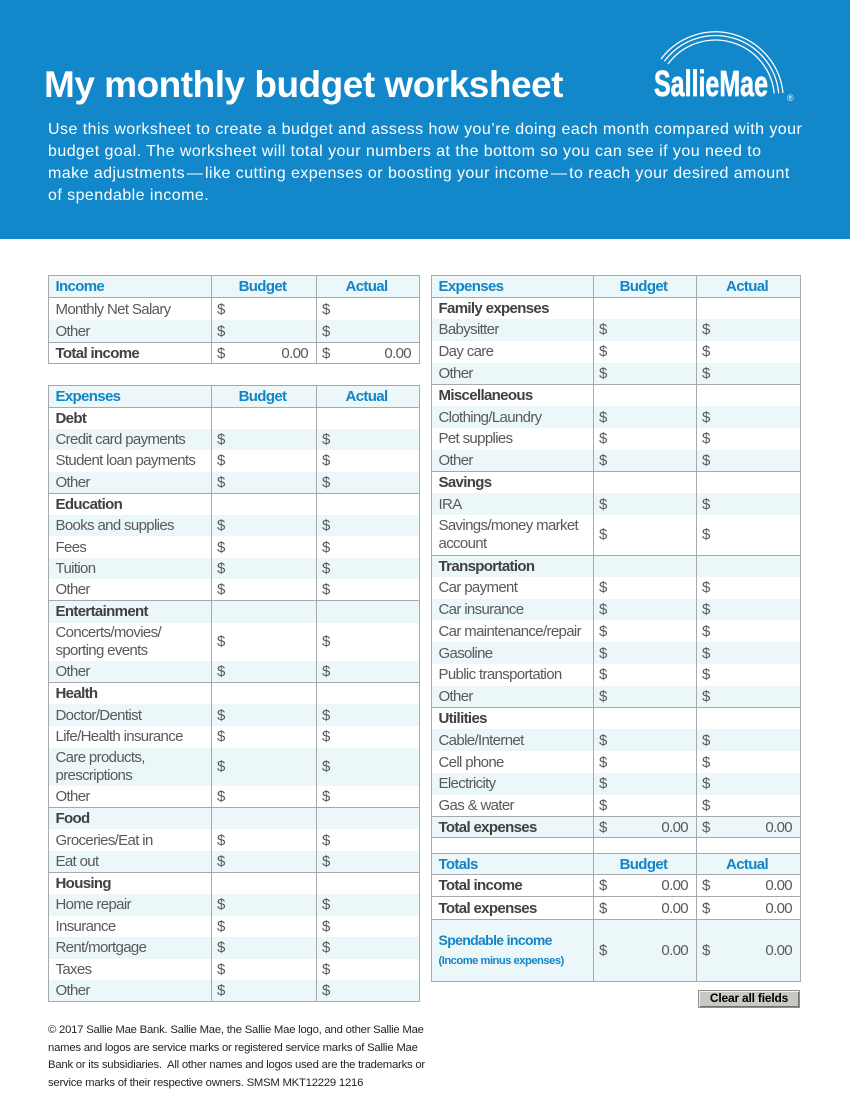 The image size is (850, 1100). Describe the element at coordinates (711, 83) in the screenshot. I see `svg-text: SallieMae` at that location.